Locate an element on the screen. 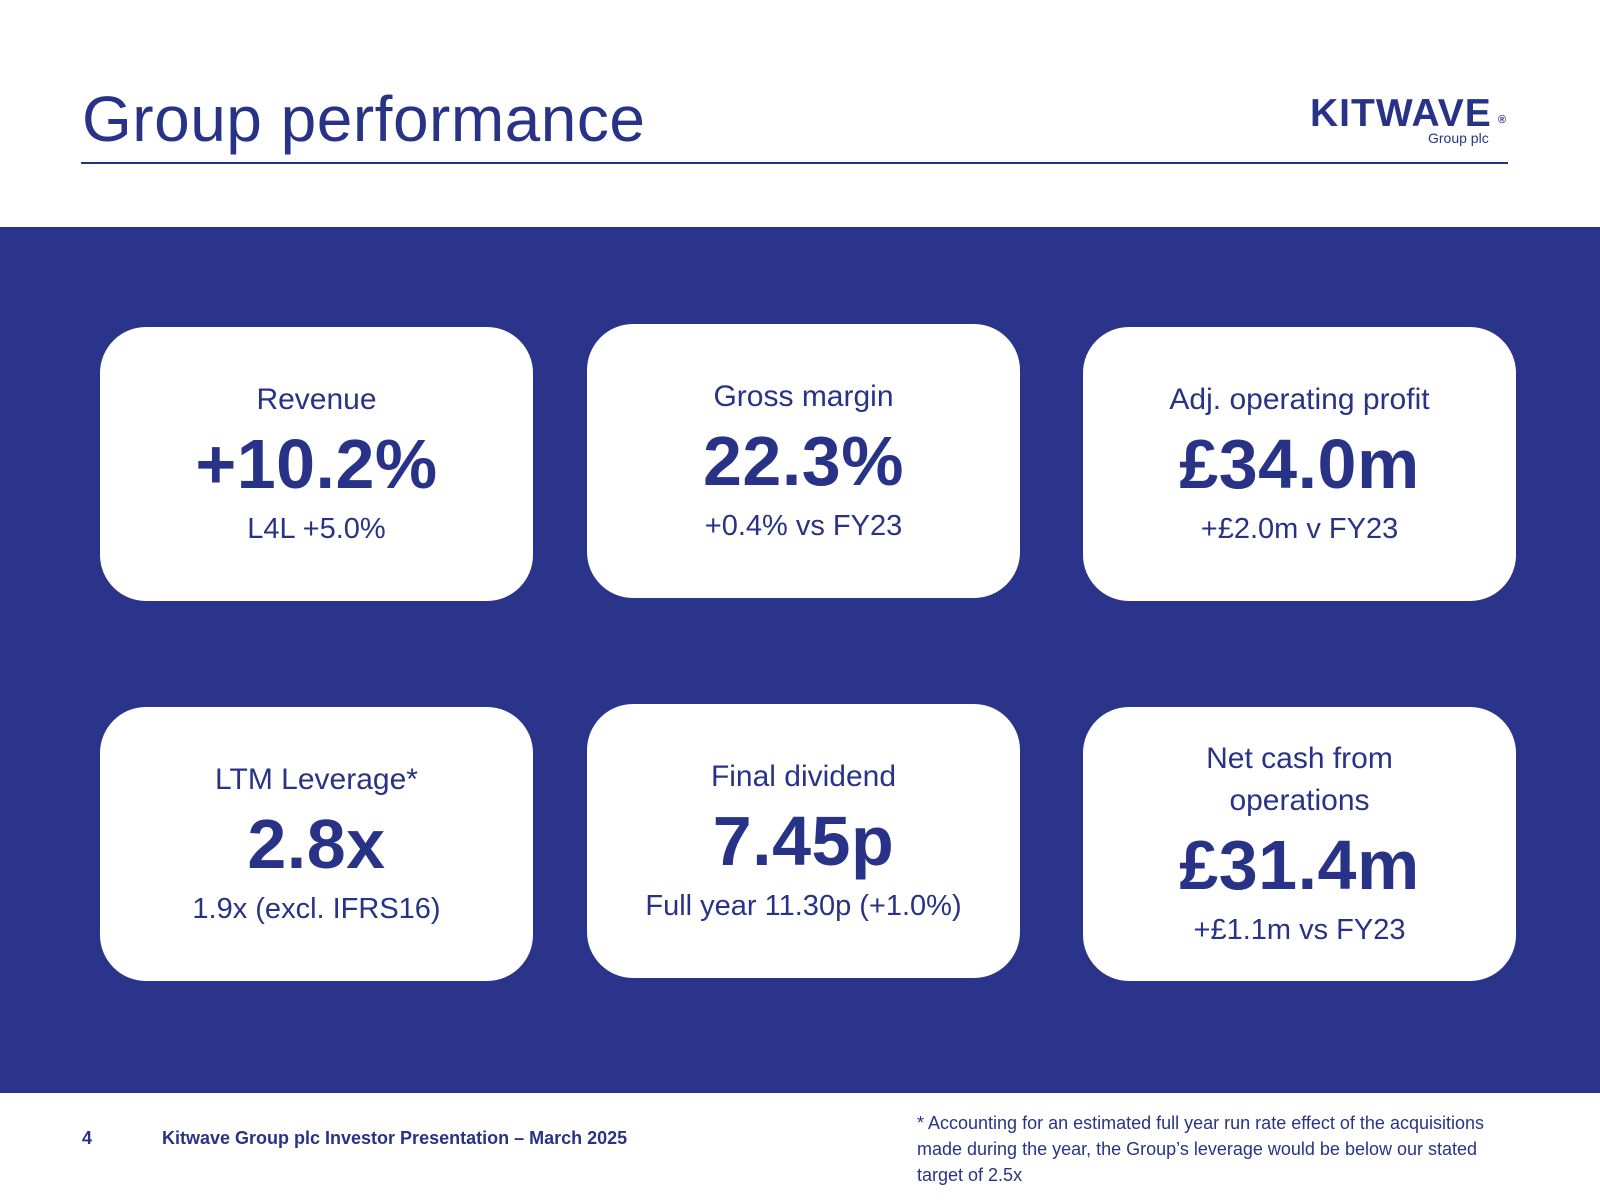 This screenshot has height=1200, width=1600. kpi-label: LTM Leverage* is located at coordinates (316, 779).